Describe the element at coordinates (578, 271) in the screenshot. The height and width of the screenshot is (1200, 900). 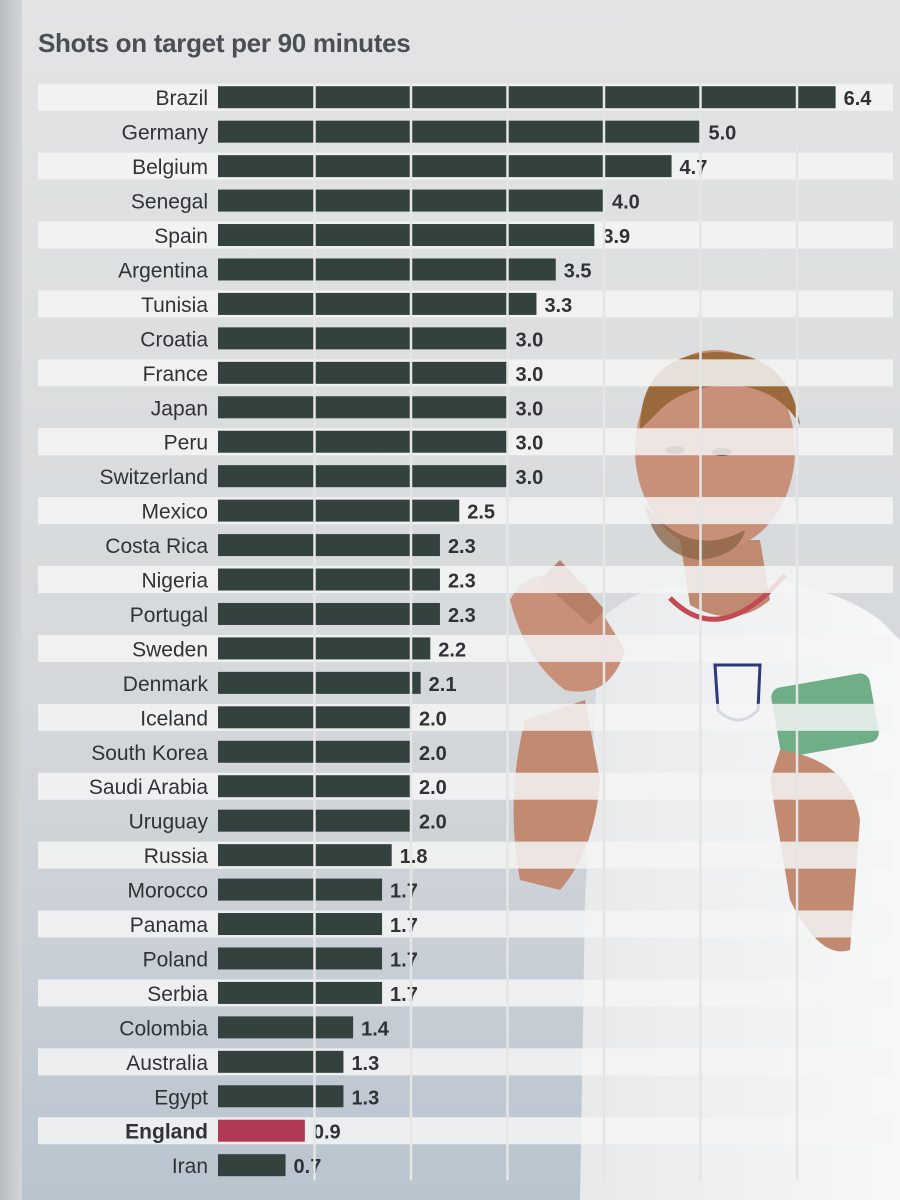
I see `value-label: 3.5` at that location.